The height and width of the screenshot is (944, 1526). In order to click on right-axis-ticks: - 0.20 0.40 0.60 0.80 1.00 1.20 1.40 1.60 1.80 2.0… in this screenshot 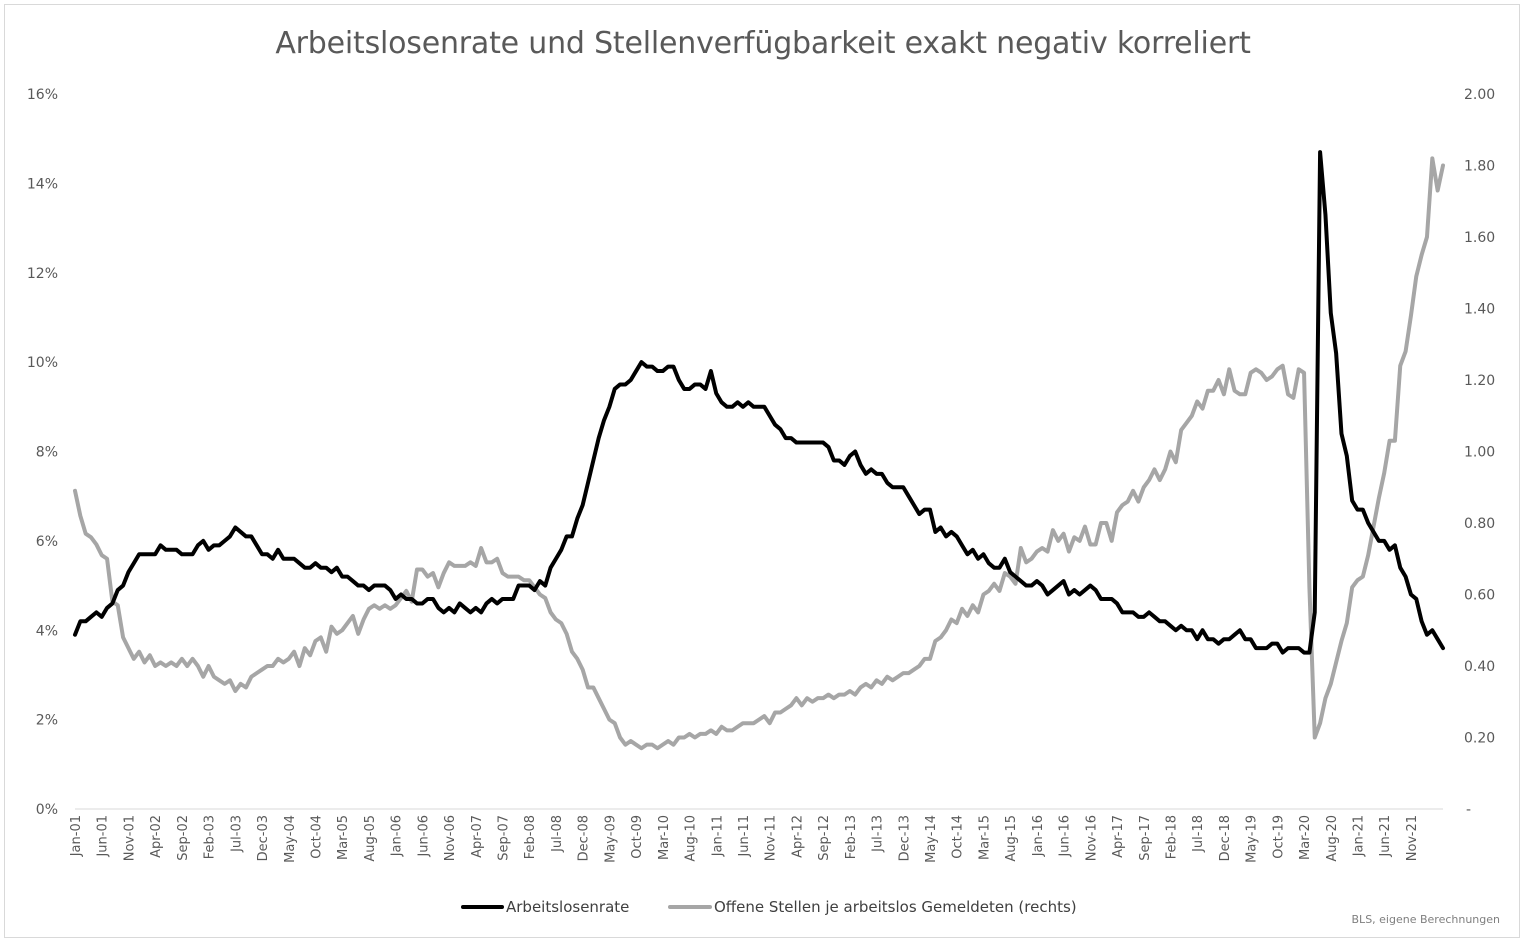, I will do `click(1479, 452)`.